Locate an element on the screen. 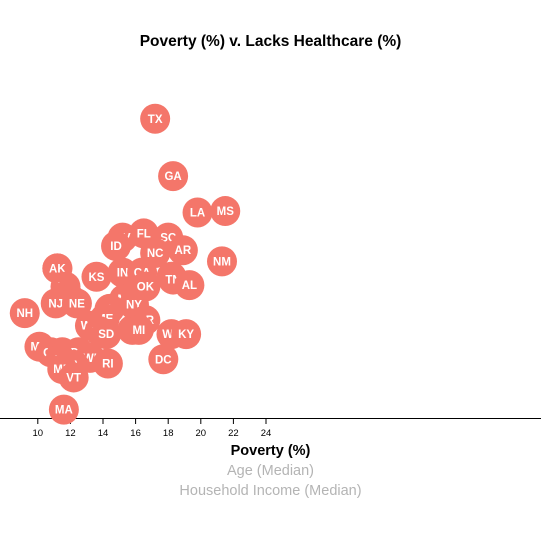  state-point-al: AL is located at coordinates (189, 285).